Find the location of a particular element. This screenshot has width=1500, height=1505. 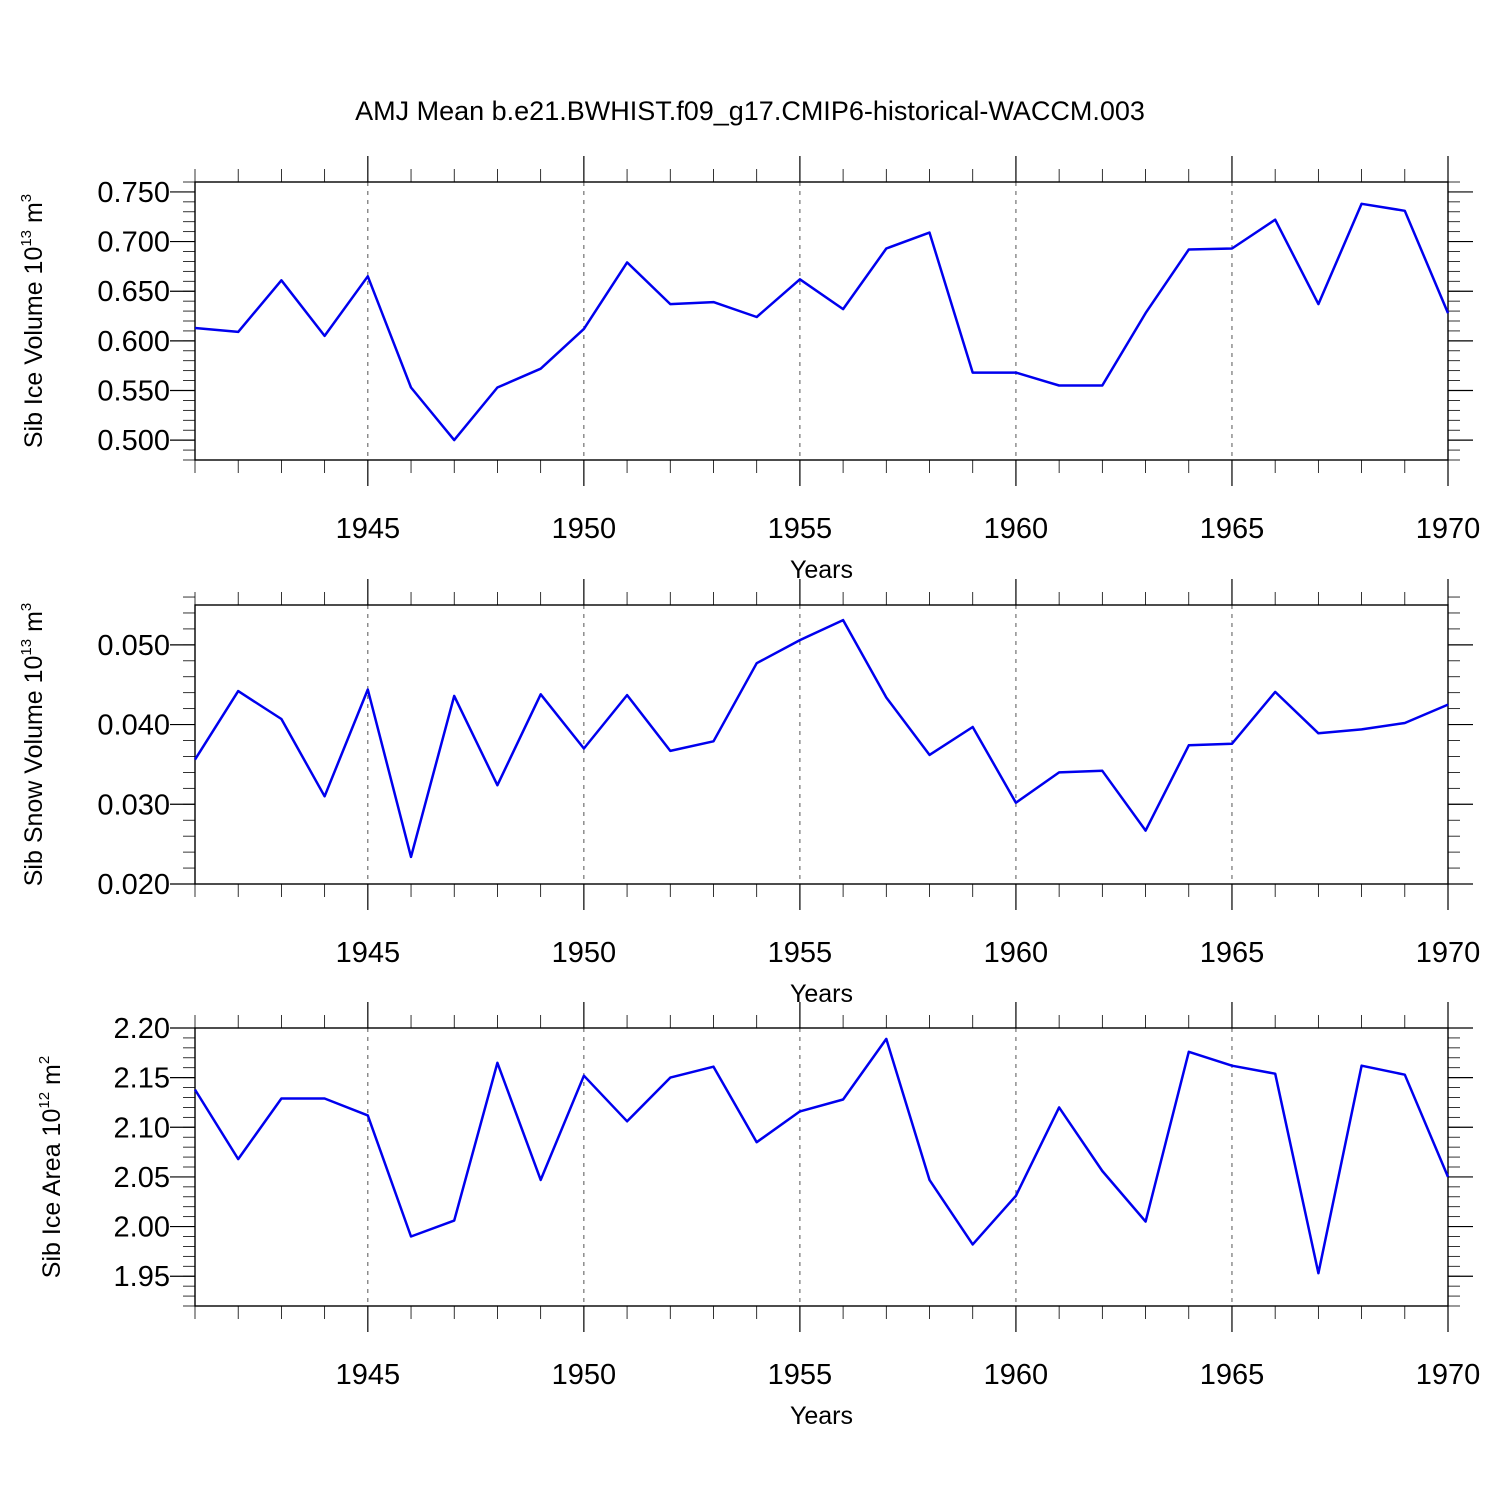

y-tick-label: 0.700 is located at coordinates (133, 243).